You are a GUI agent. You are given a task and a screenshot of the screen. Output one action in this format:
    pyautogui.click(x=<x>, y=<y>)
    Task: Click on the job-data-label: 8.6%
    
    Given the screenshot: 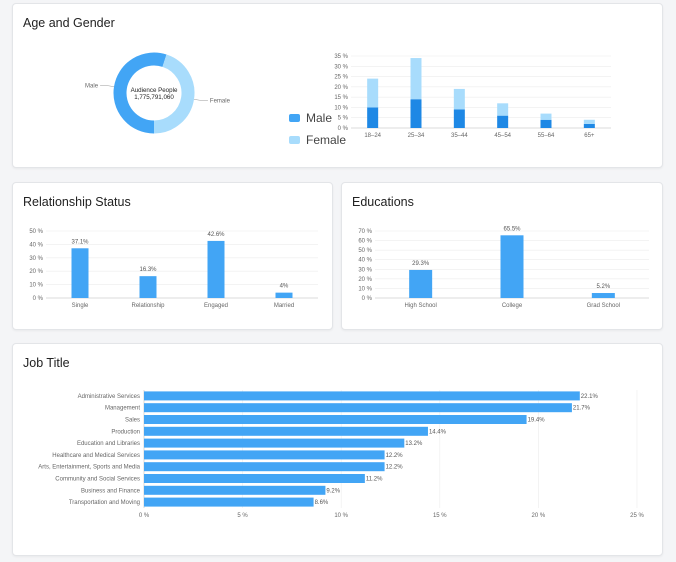 What is the action you would take?
    pyautogui.click(x=322, y=503)
    